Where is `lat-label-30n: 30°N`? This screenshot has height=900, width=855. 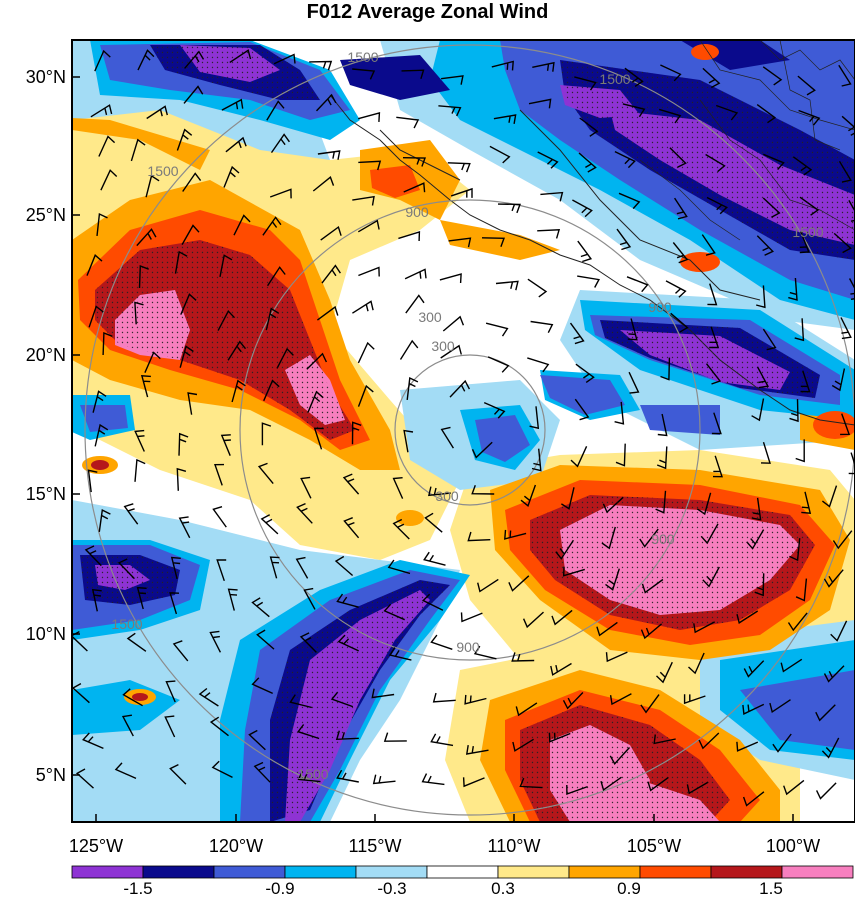
lat-label-30n: 30°N is located at coordinates (45, 77).